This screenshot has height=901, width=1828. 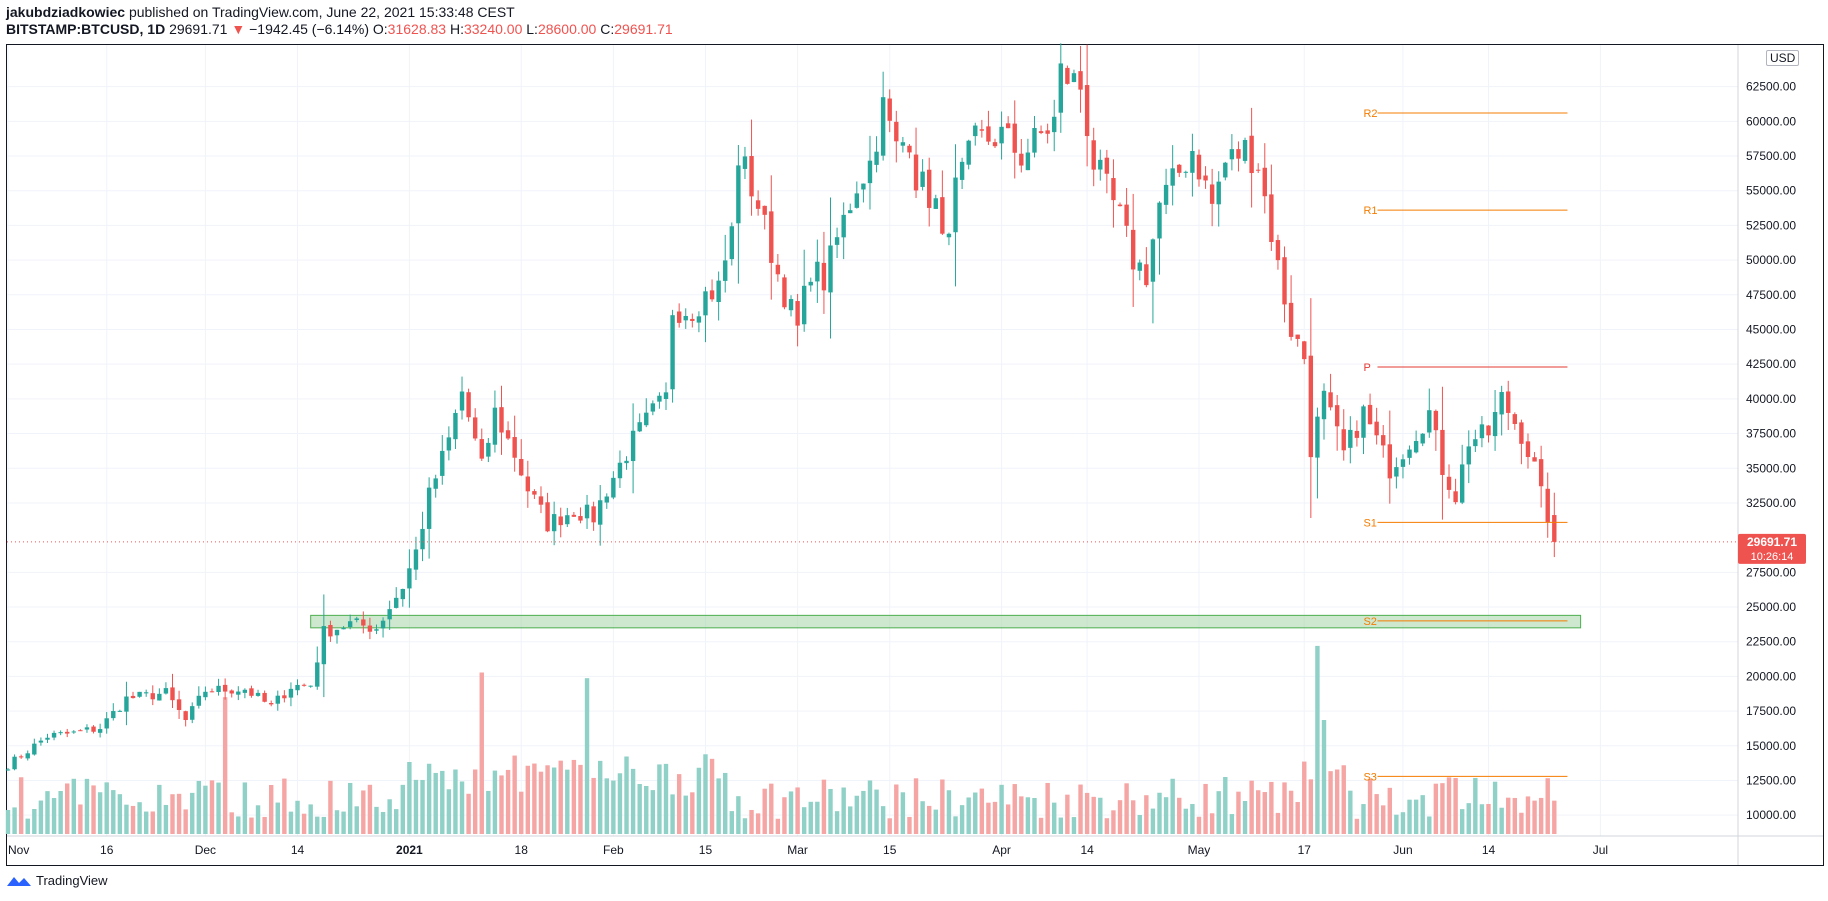 What do you see at coordinates (797, 850) in the screenshot?
I see `x-tick-label: Mar` at bounding box center [797, 850].